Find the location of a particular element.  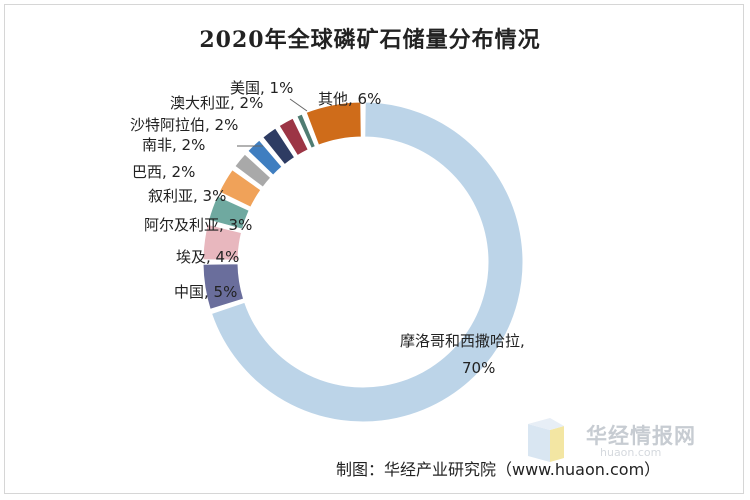

slice-label-巴西: 巴西, 2% is located at coordinates (163, 172).